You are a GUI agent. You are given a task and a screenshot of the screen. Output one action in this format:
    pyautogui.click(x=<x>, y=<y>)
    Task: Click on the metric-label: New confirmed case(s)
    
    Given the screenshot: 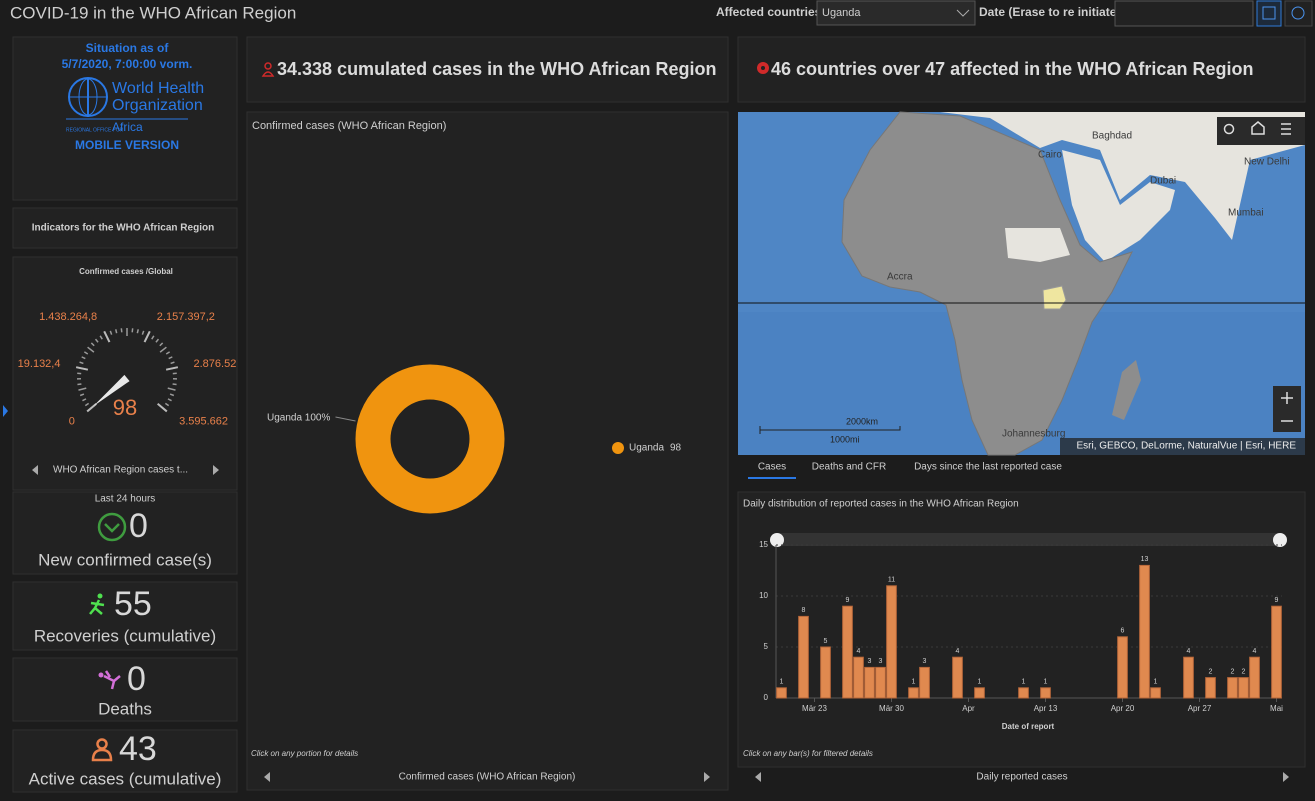 What is the action you would take?
    pyautogui.click(x=125, y=559)
    